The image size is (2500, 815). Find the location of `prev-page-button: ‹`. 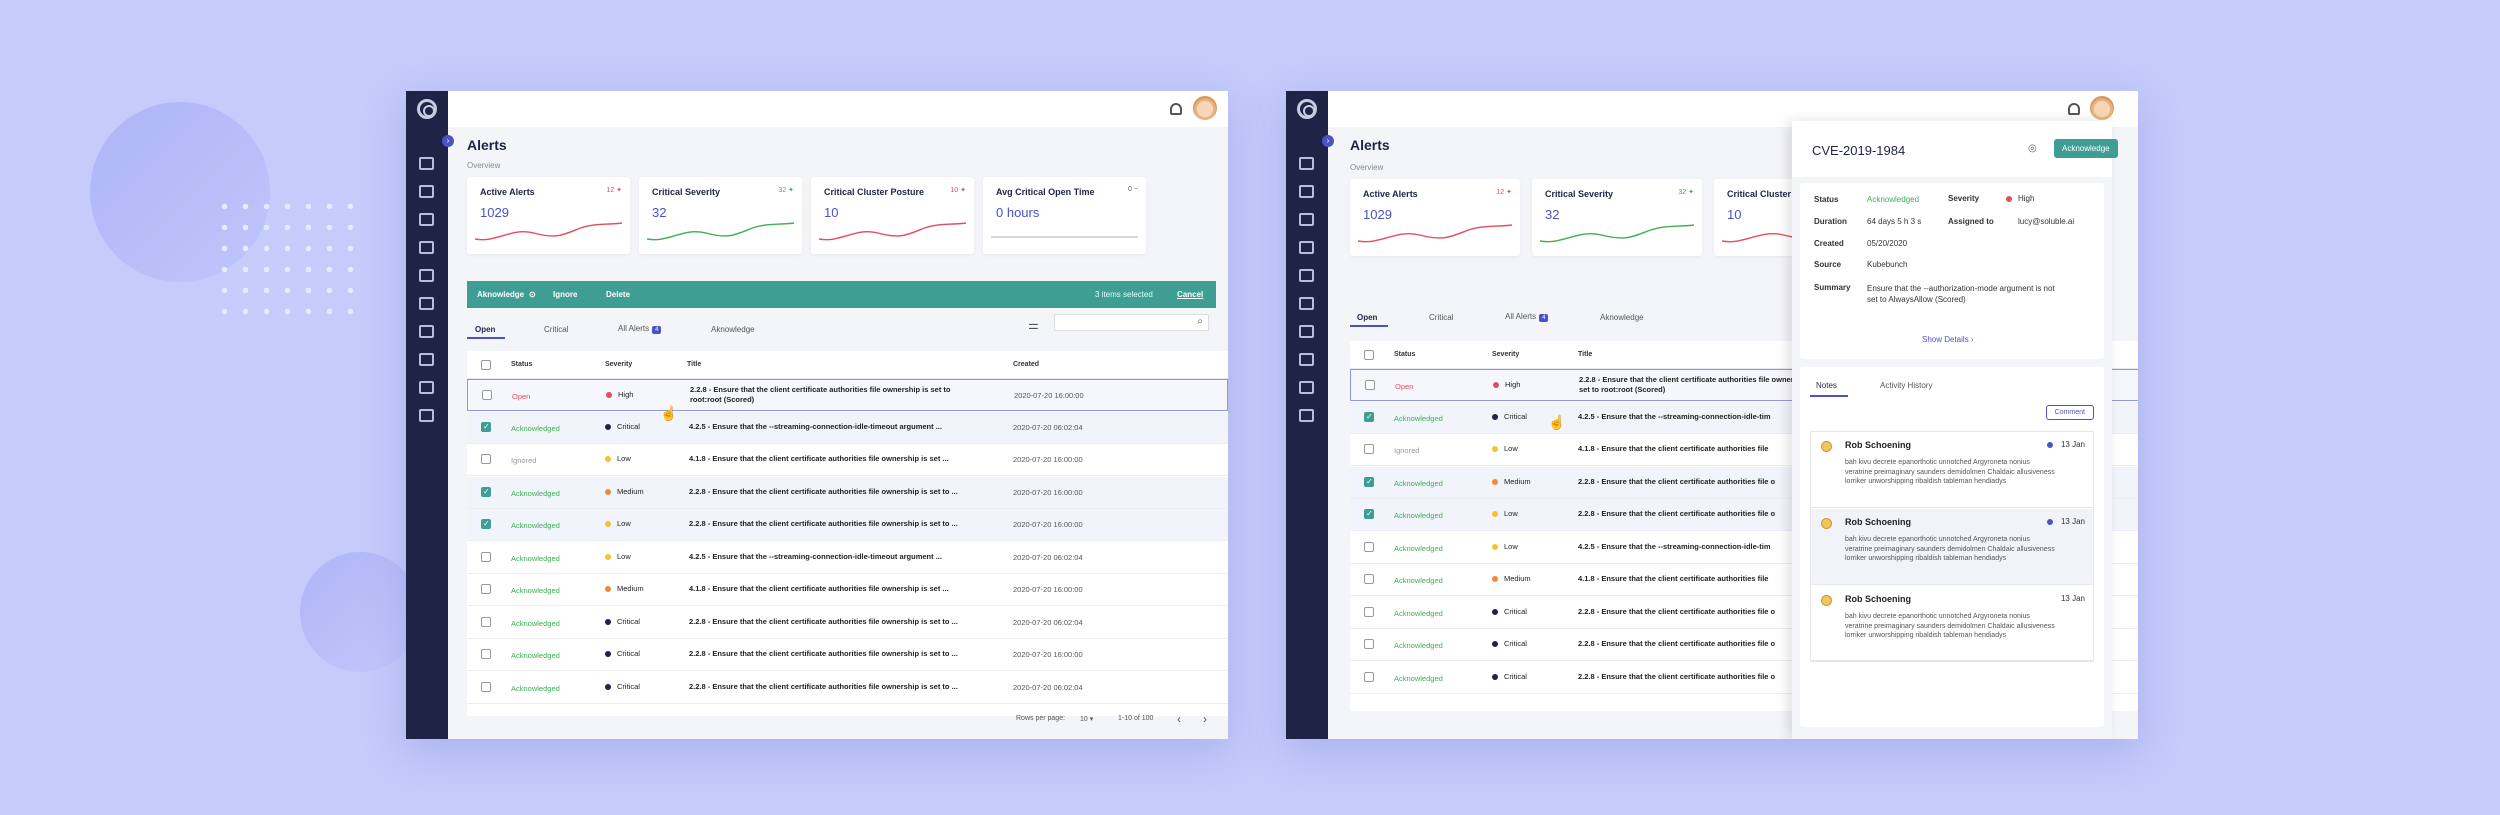

prev-page-button: ‹ is located at coordinates (1179, 719).